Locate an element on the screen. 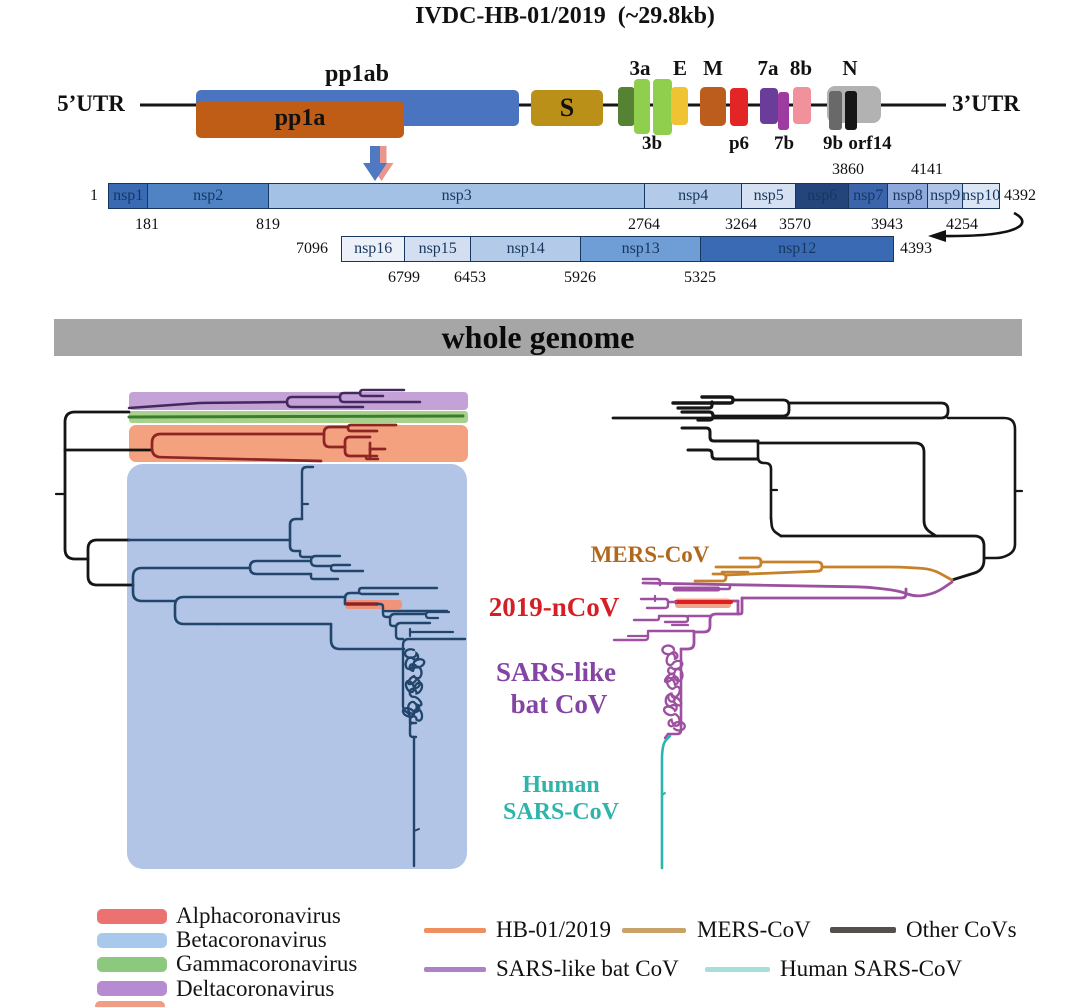  legend-label: Human SARS-CoV is located at coordinates (871, 968).